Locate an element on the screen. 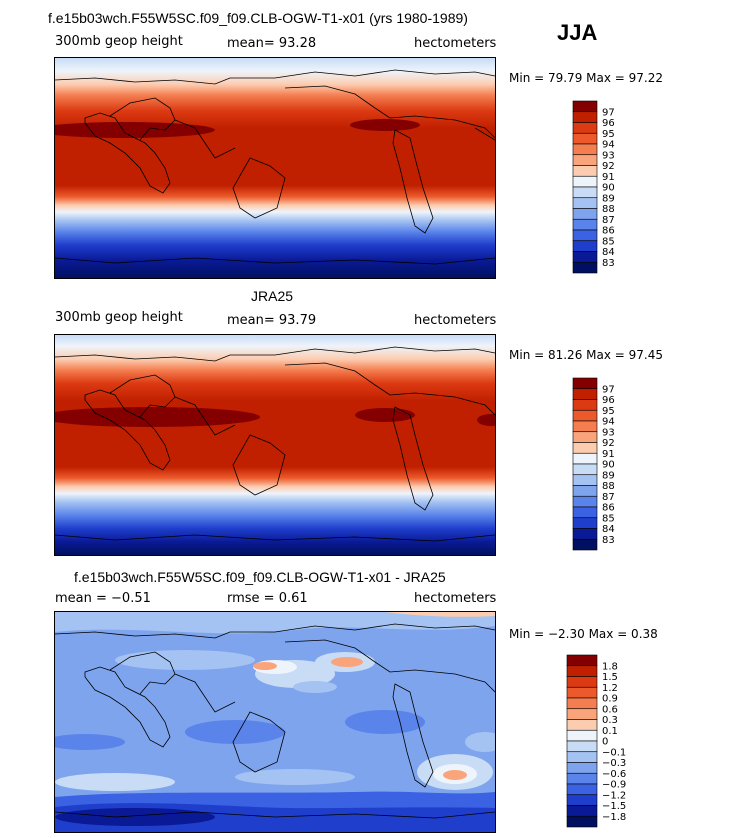 The height and width of the screenshot is (838, 733). panel-1-colorbar: 97 96 95 94 93 92 91 90 89 88 87 86 85 84 83 is located at coordinates (602, 187).